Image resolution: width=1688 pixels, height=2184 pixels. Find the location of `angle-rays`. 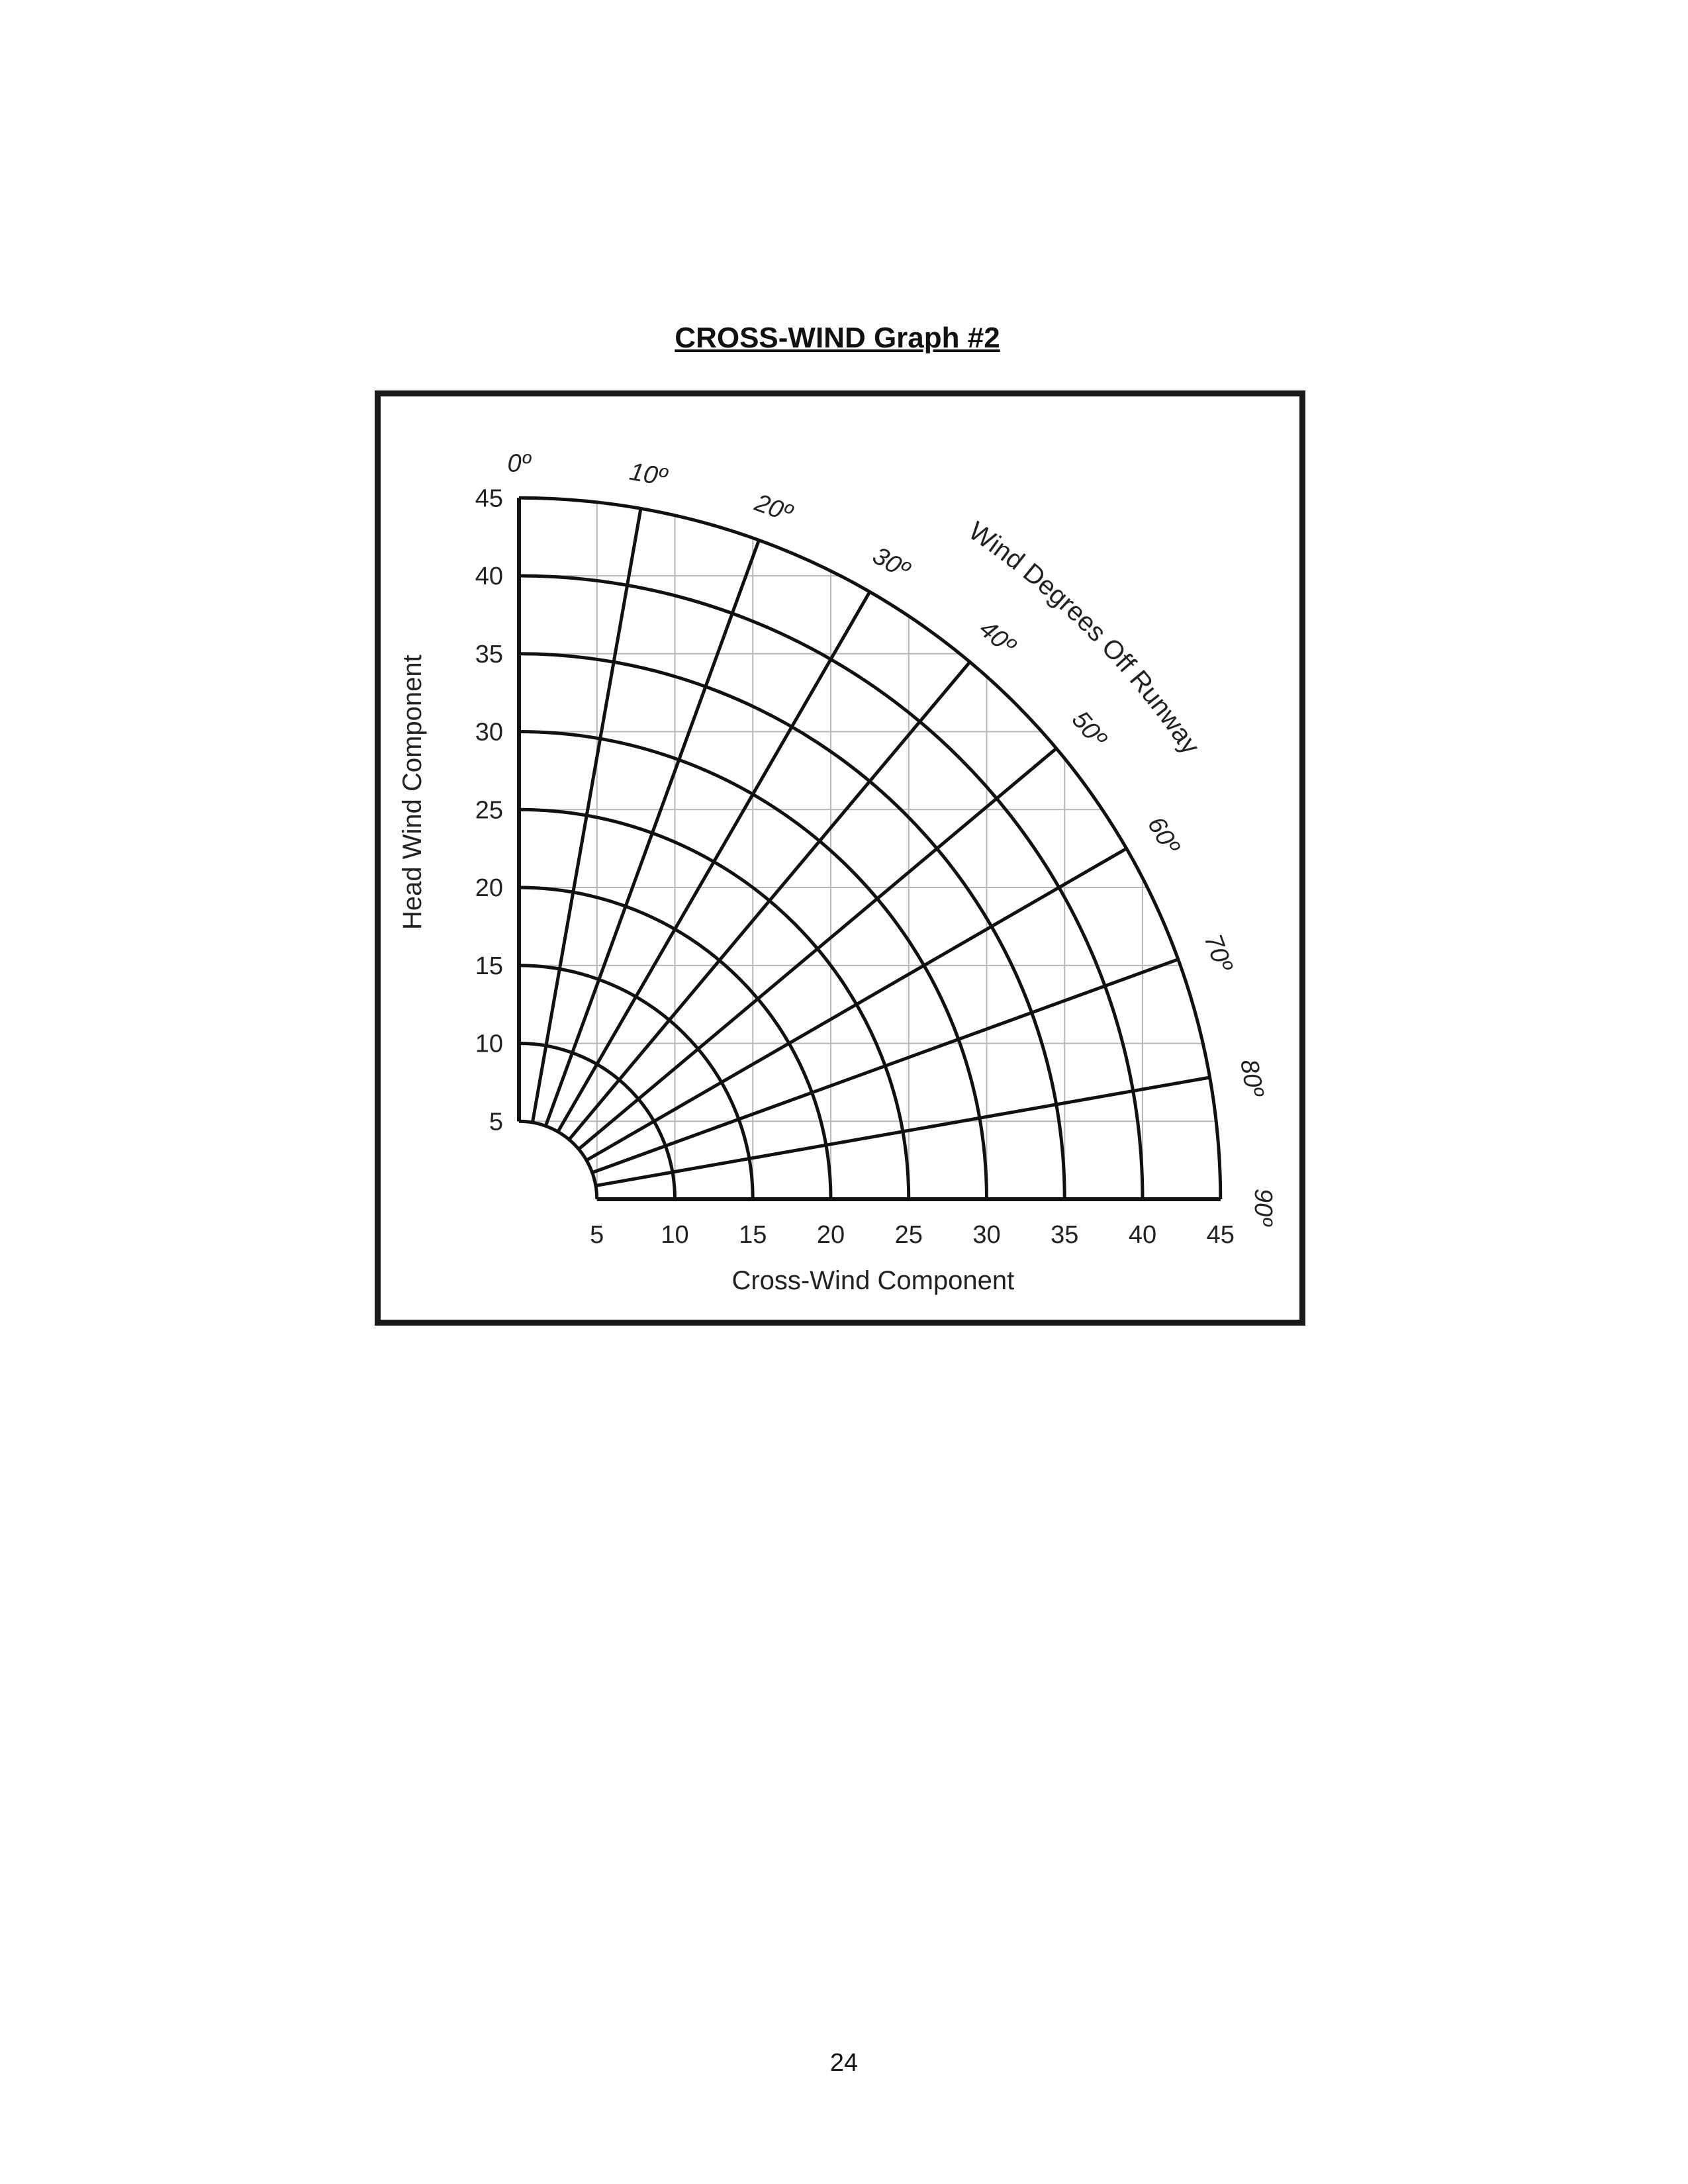

angle-rays is located at coordinates (869, 849).